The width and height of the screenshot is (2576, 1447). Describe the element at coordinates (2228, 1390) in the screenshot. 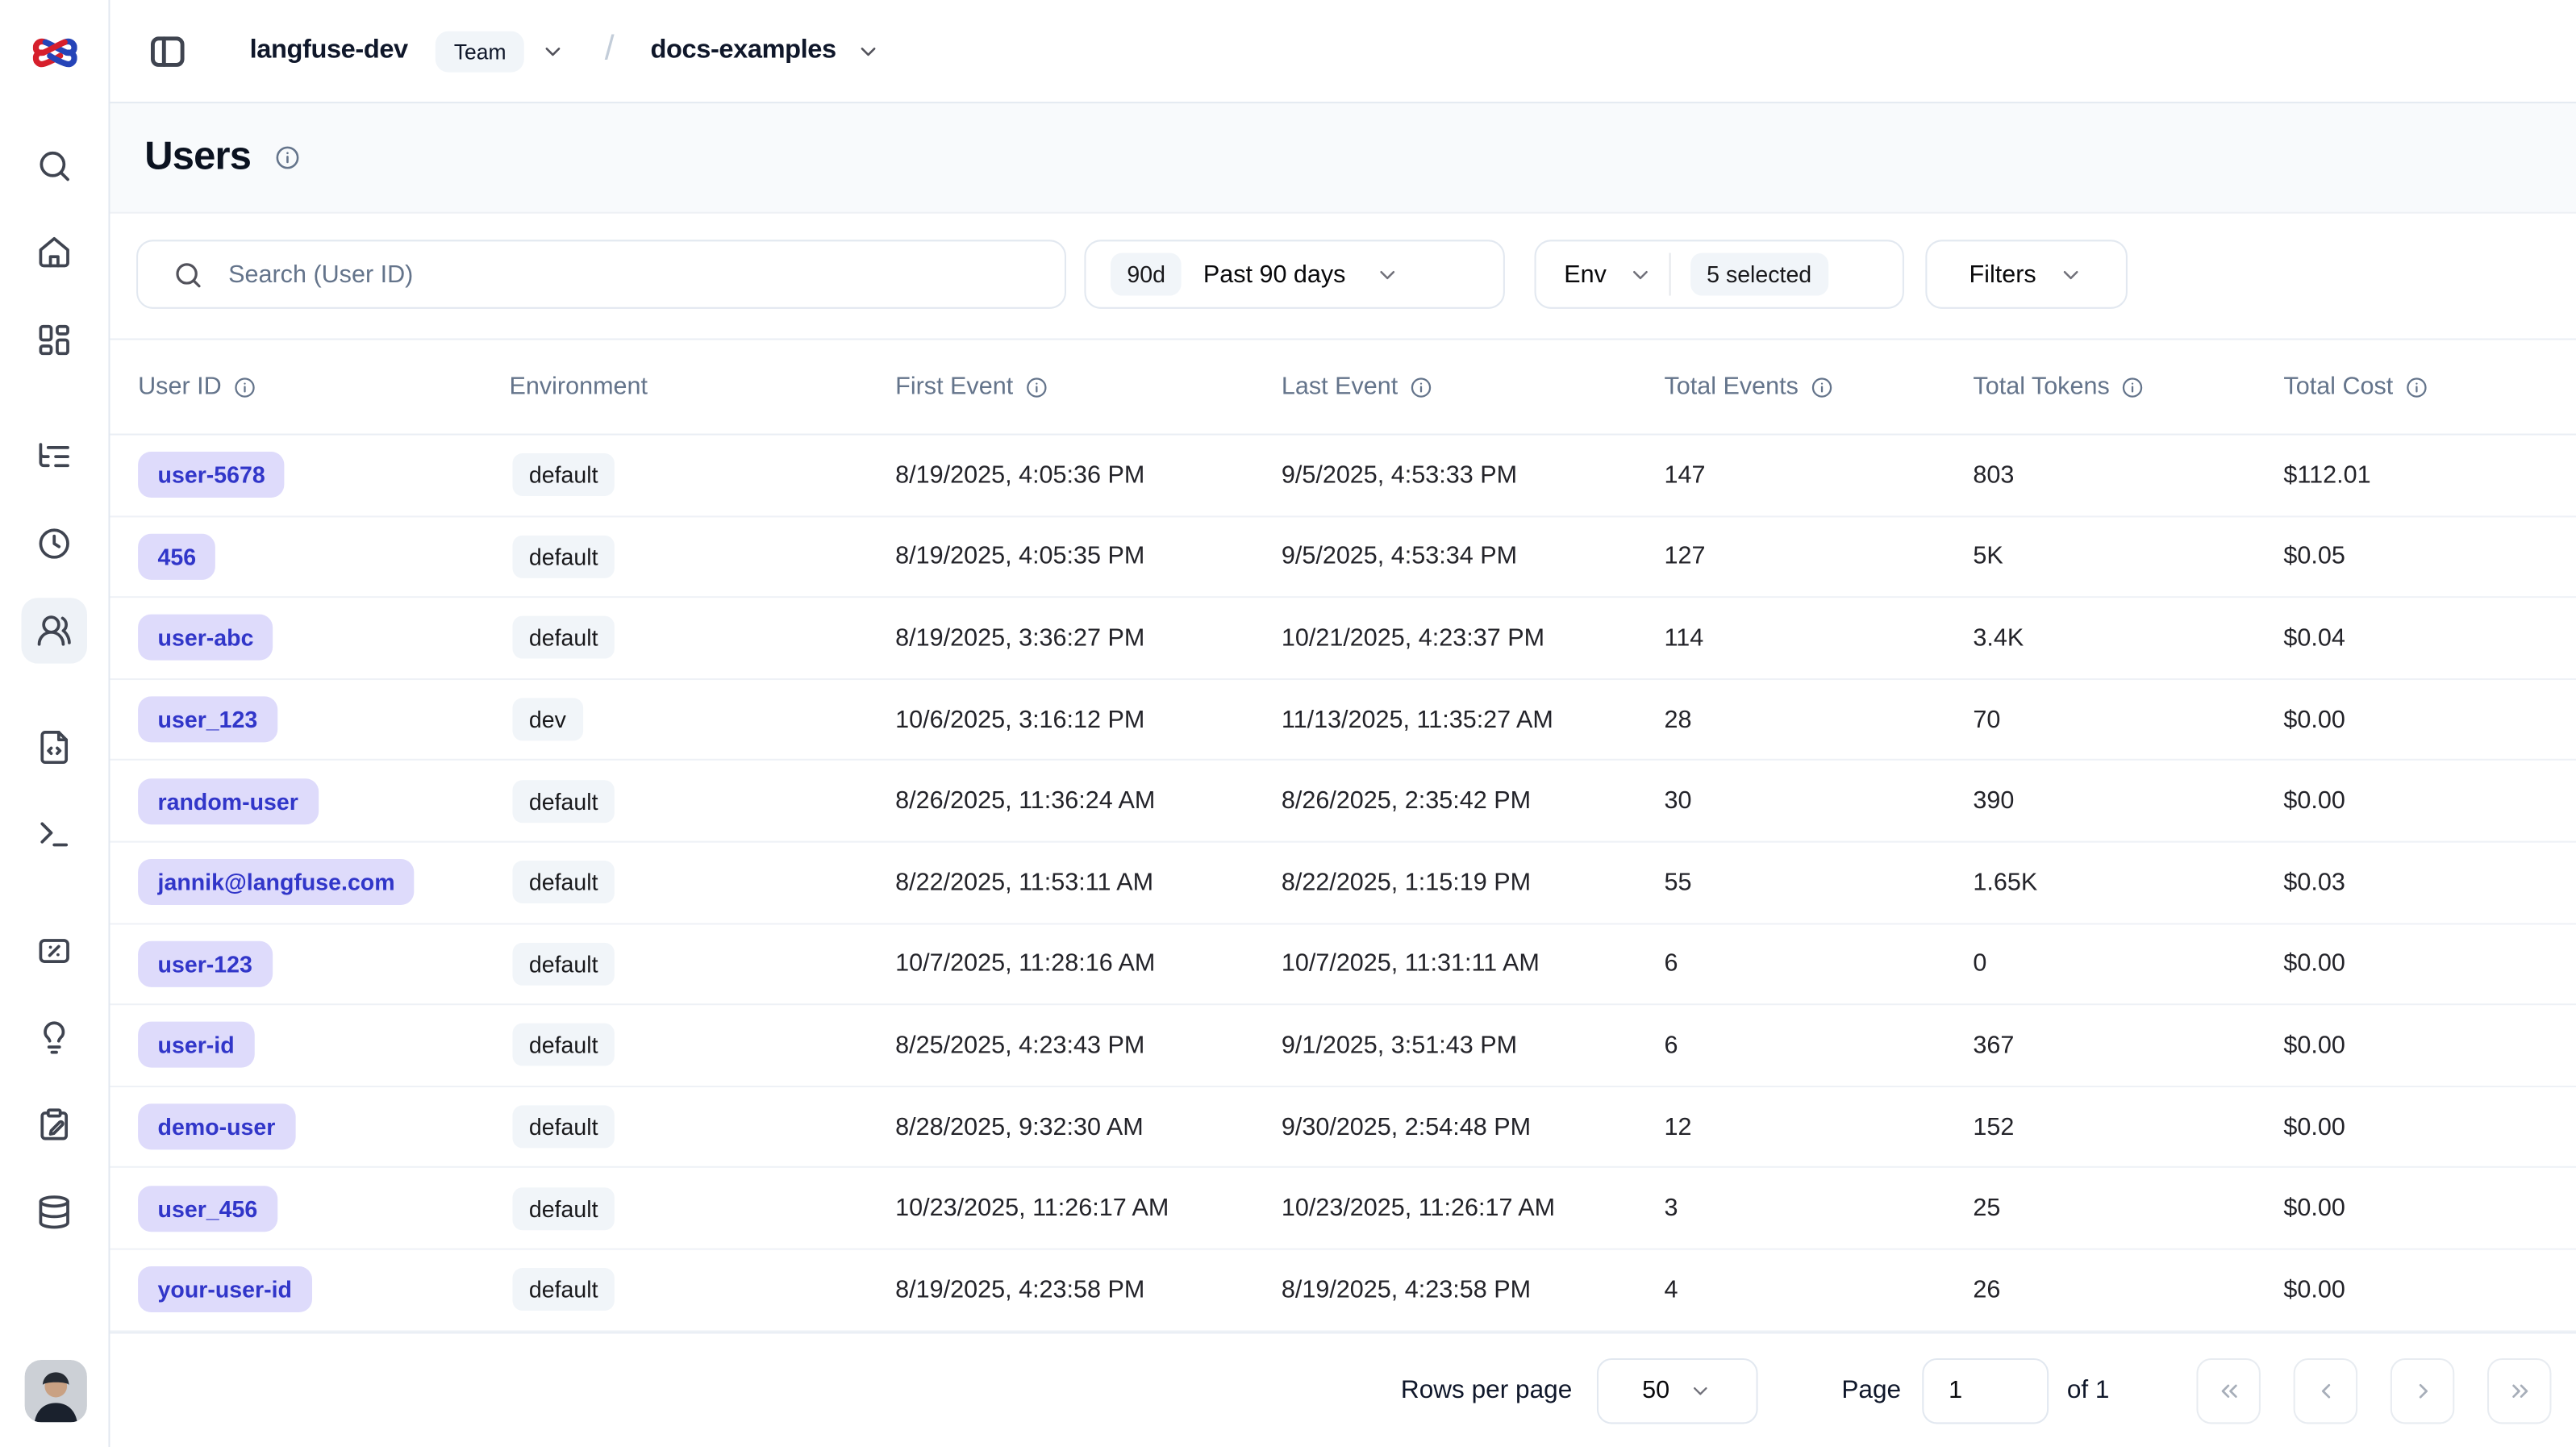

I see `first-page-button` at that location.